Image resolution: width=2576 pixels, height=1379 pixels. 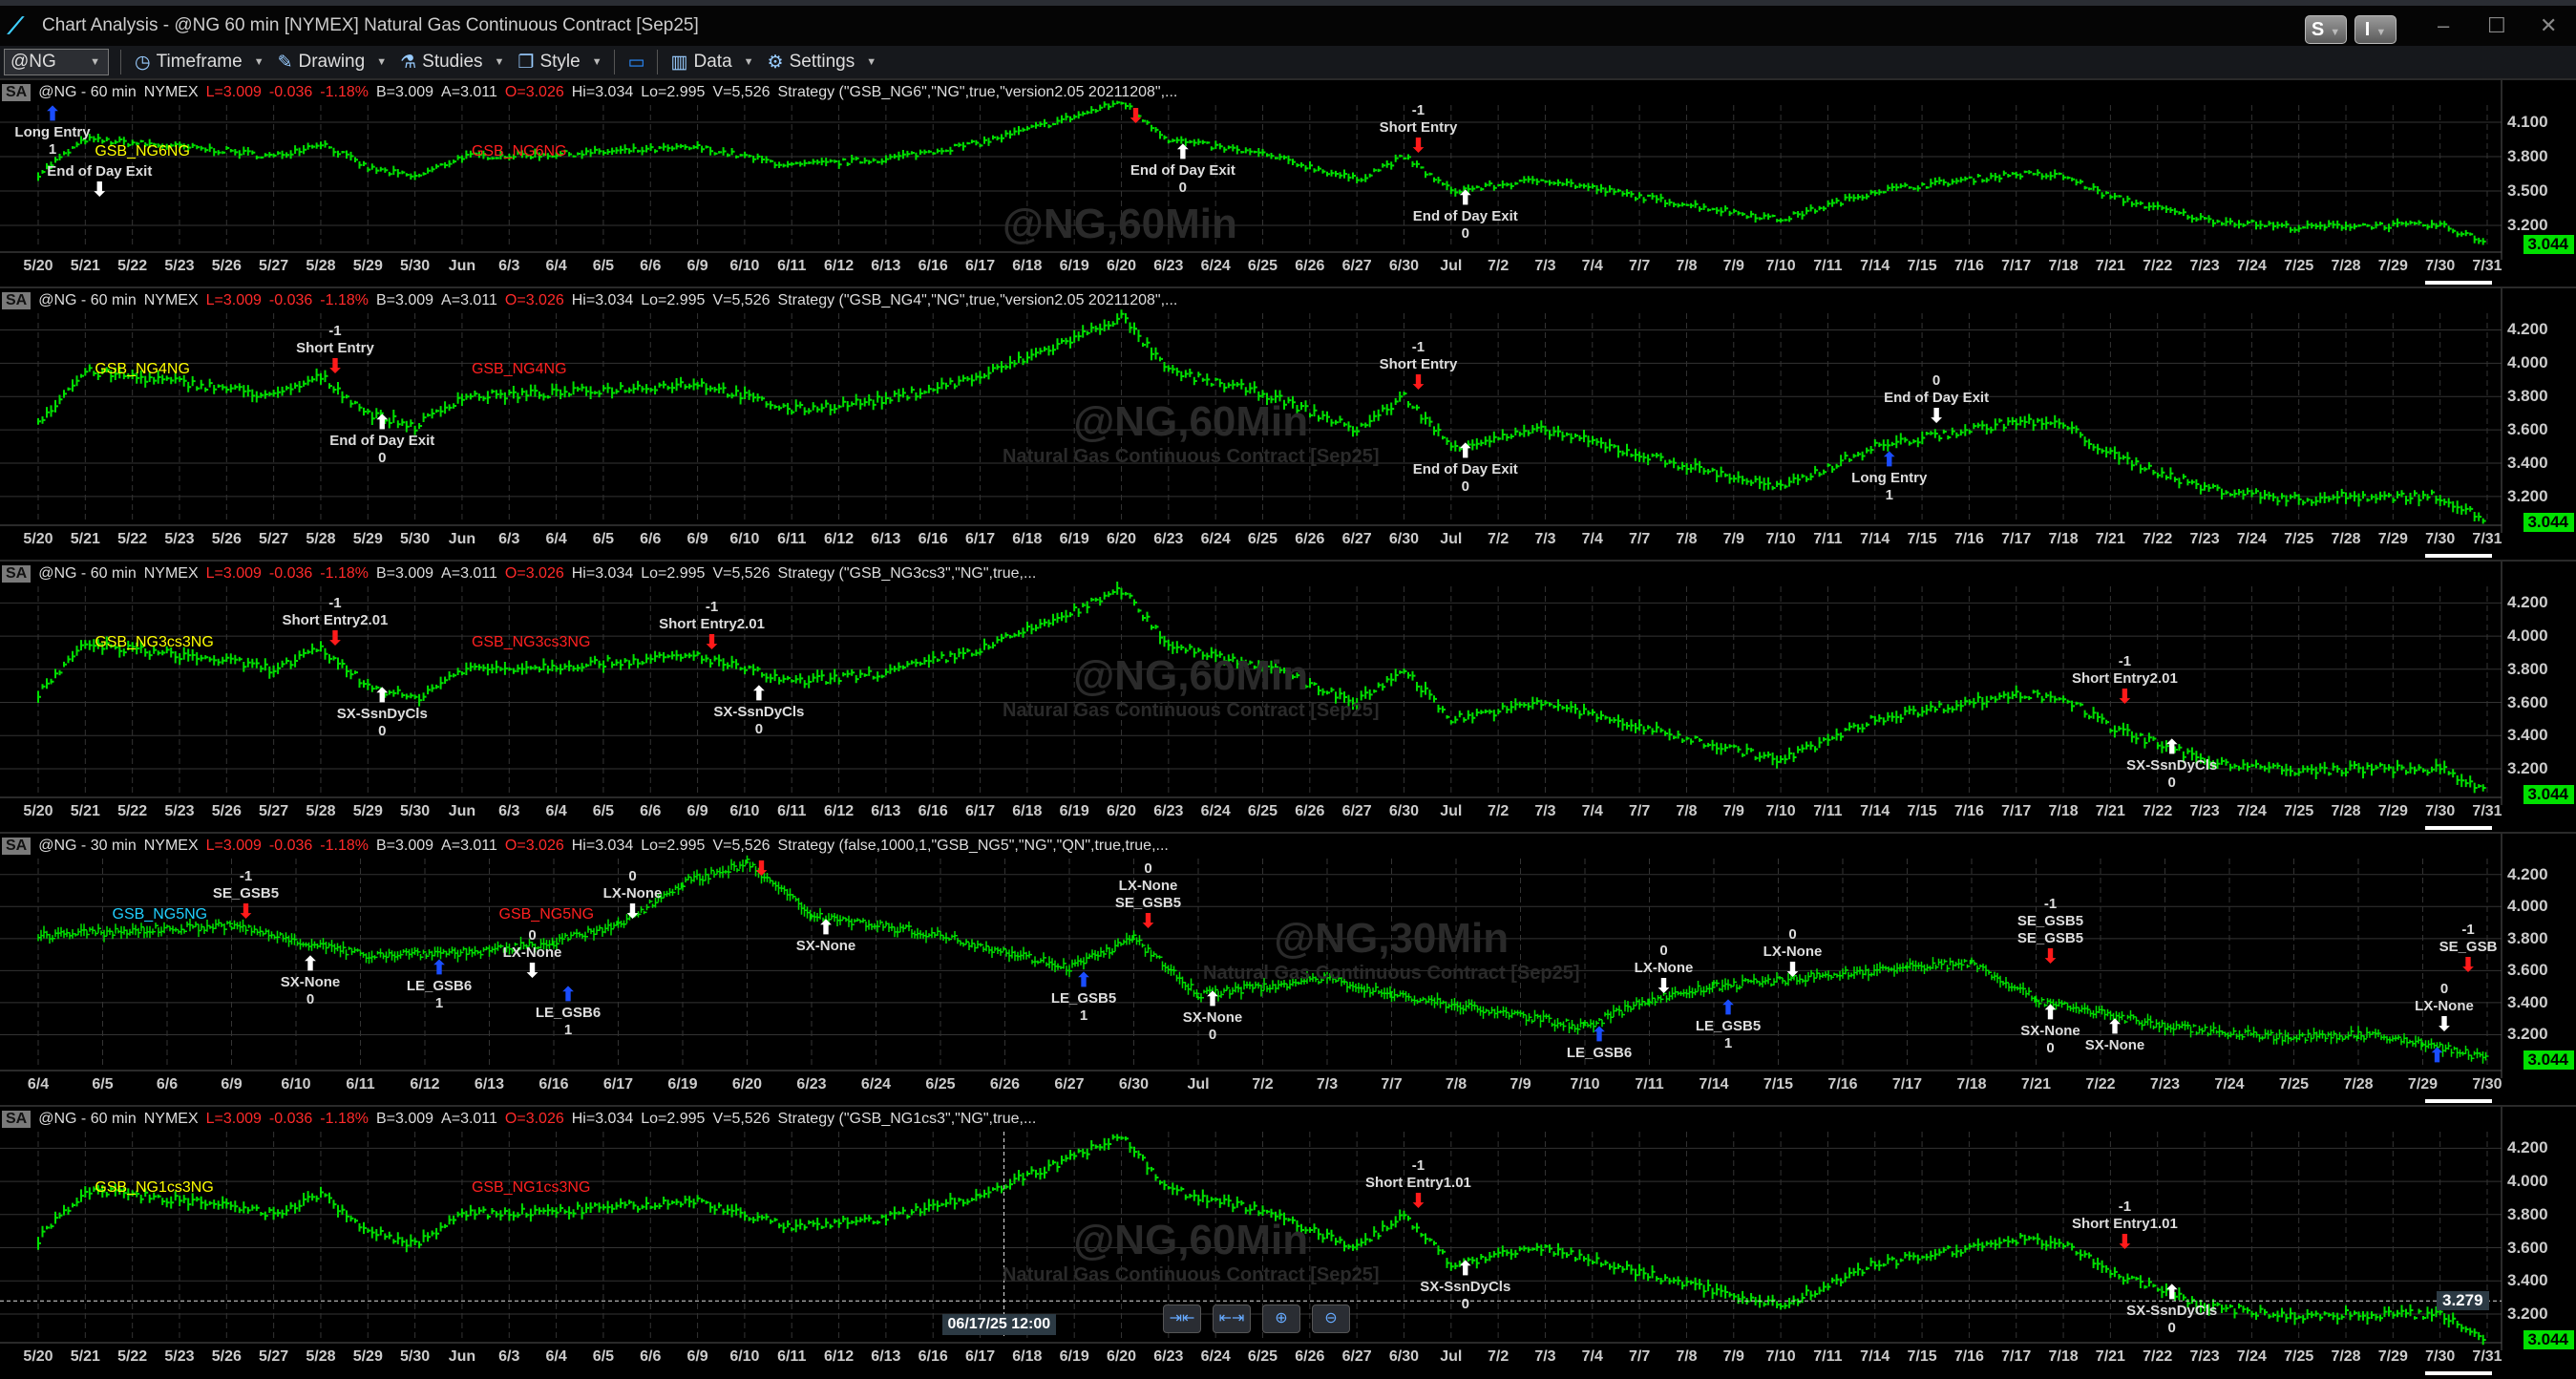 What do you see at coordinates (99, 181) in the screenshot?
I see `trade-annotation: End of Day Exit ⬇` at bounding box center [99, 181].